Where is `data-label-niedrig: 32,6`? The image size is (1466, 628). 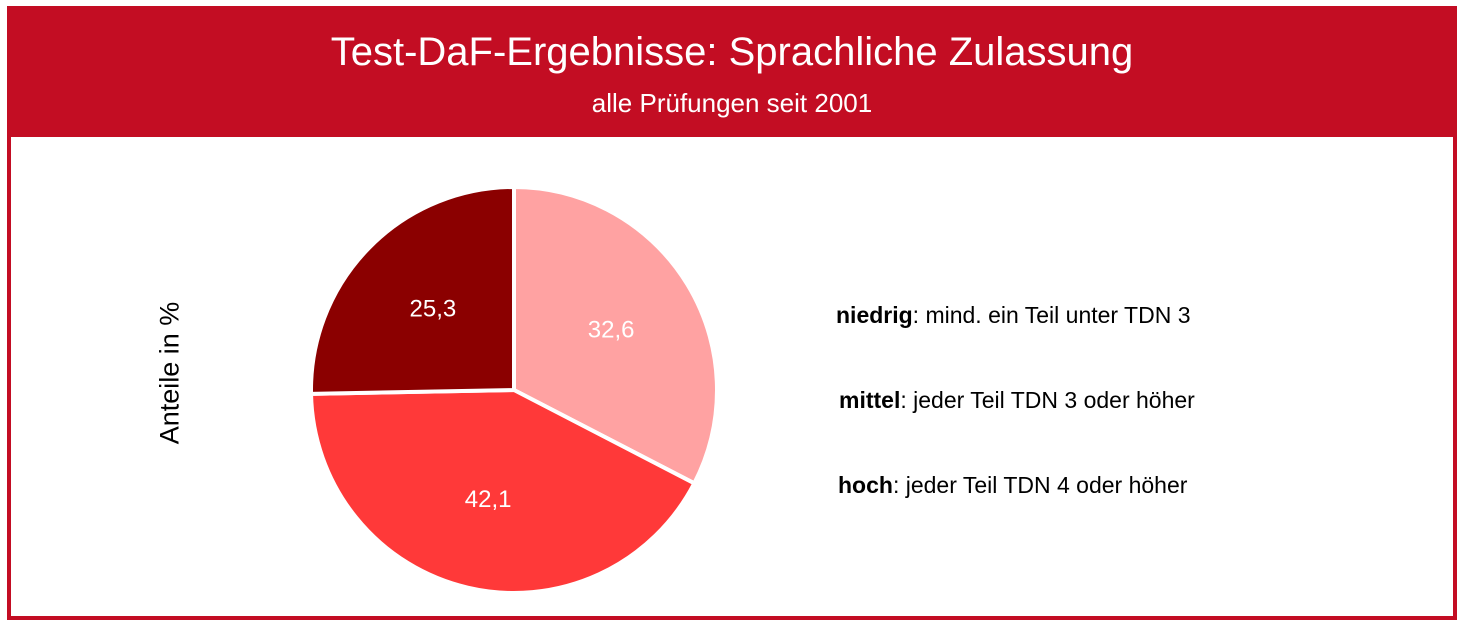
data-label-niedrig: 32,6 is located at coordinates (611, 329).